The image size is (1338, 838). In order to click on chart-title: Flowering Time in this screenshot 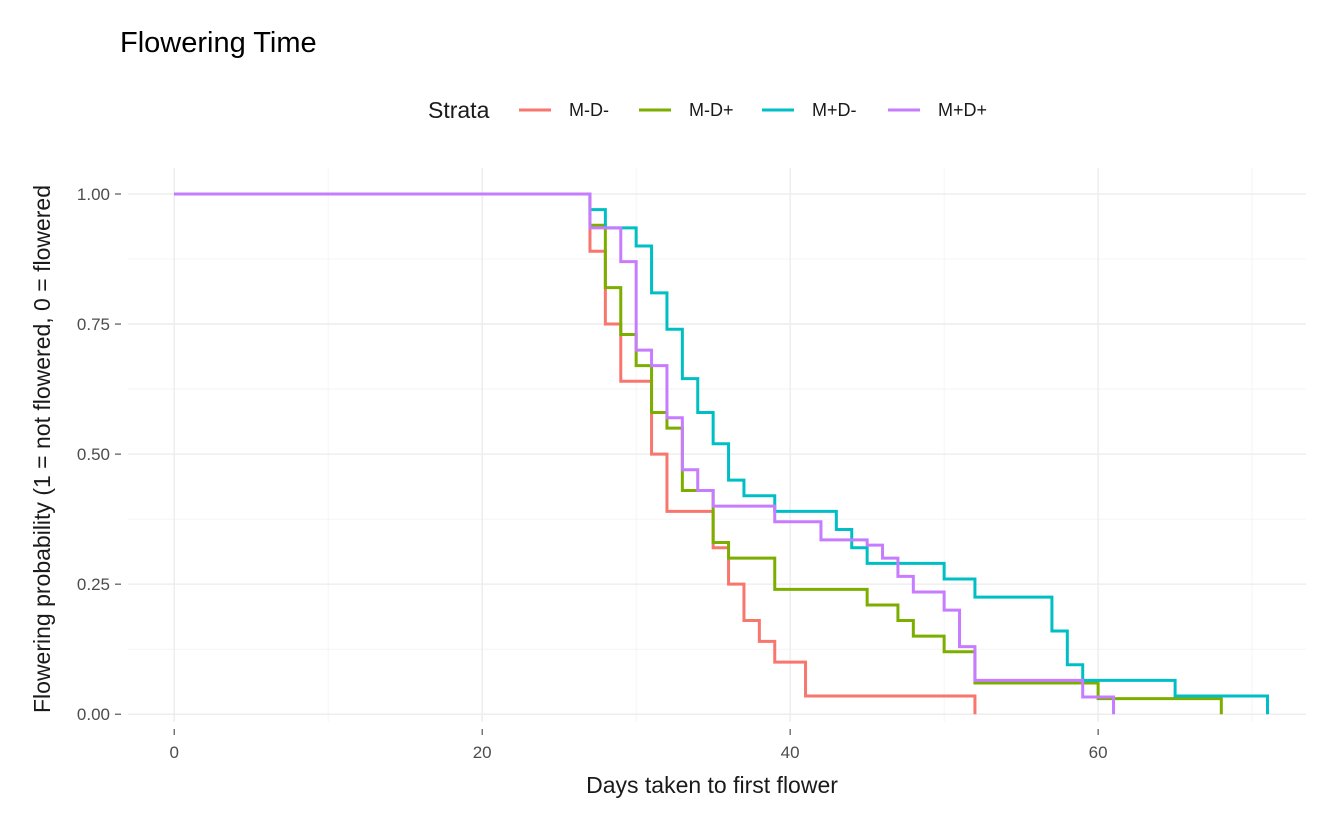, I will do `click(218, 43)`.